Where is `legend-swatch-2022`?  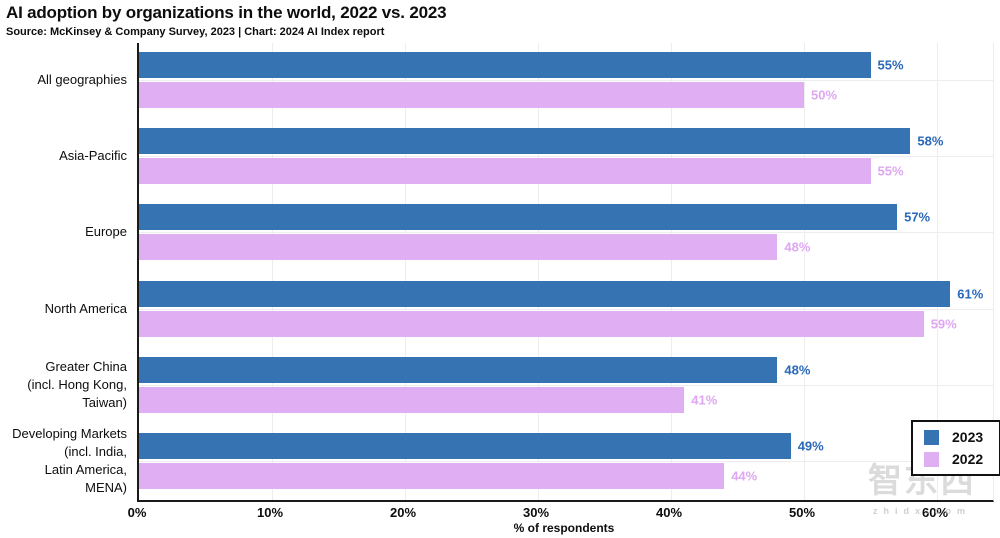
legend-swatch-2022 is located at coordinates (931, 459).